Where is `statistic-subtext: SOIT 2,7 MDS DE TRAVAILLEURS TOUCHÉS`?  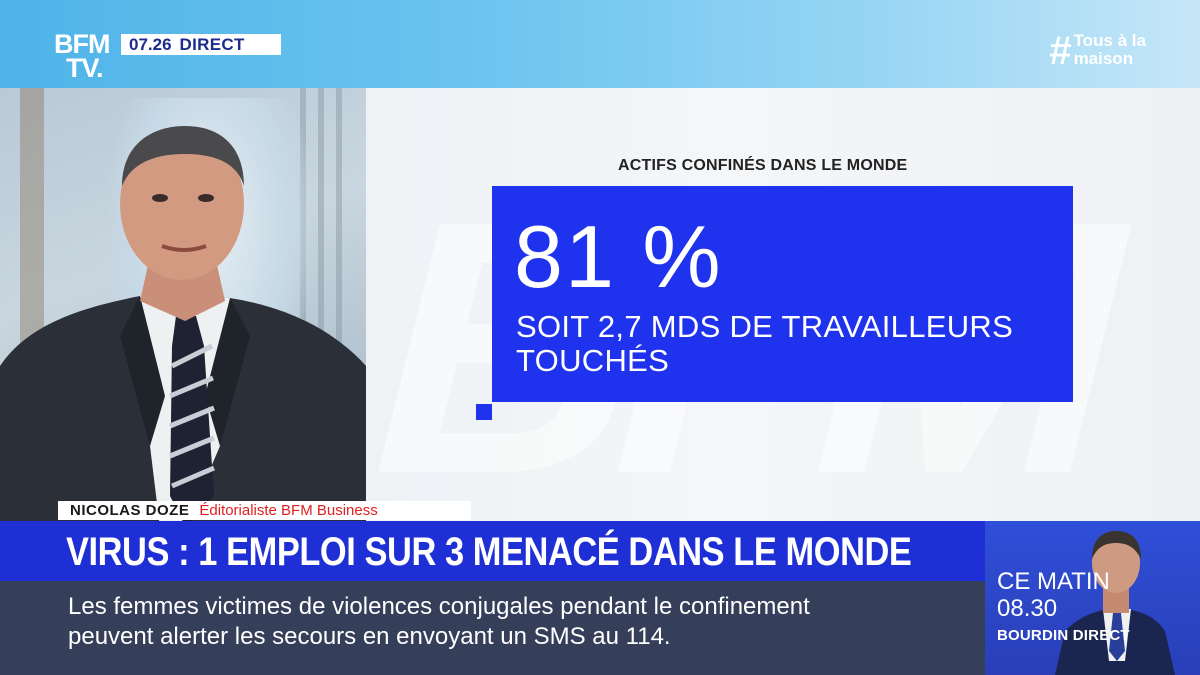
statistic-subtext: SOIT 2,7 MDS DE TRAVAILLEURS TOUCHÉS is located at coordinates (791, 344).